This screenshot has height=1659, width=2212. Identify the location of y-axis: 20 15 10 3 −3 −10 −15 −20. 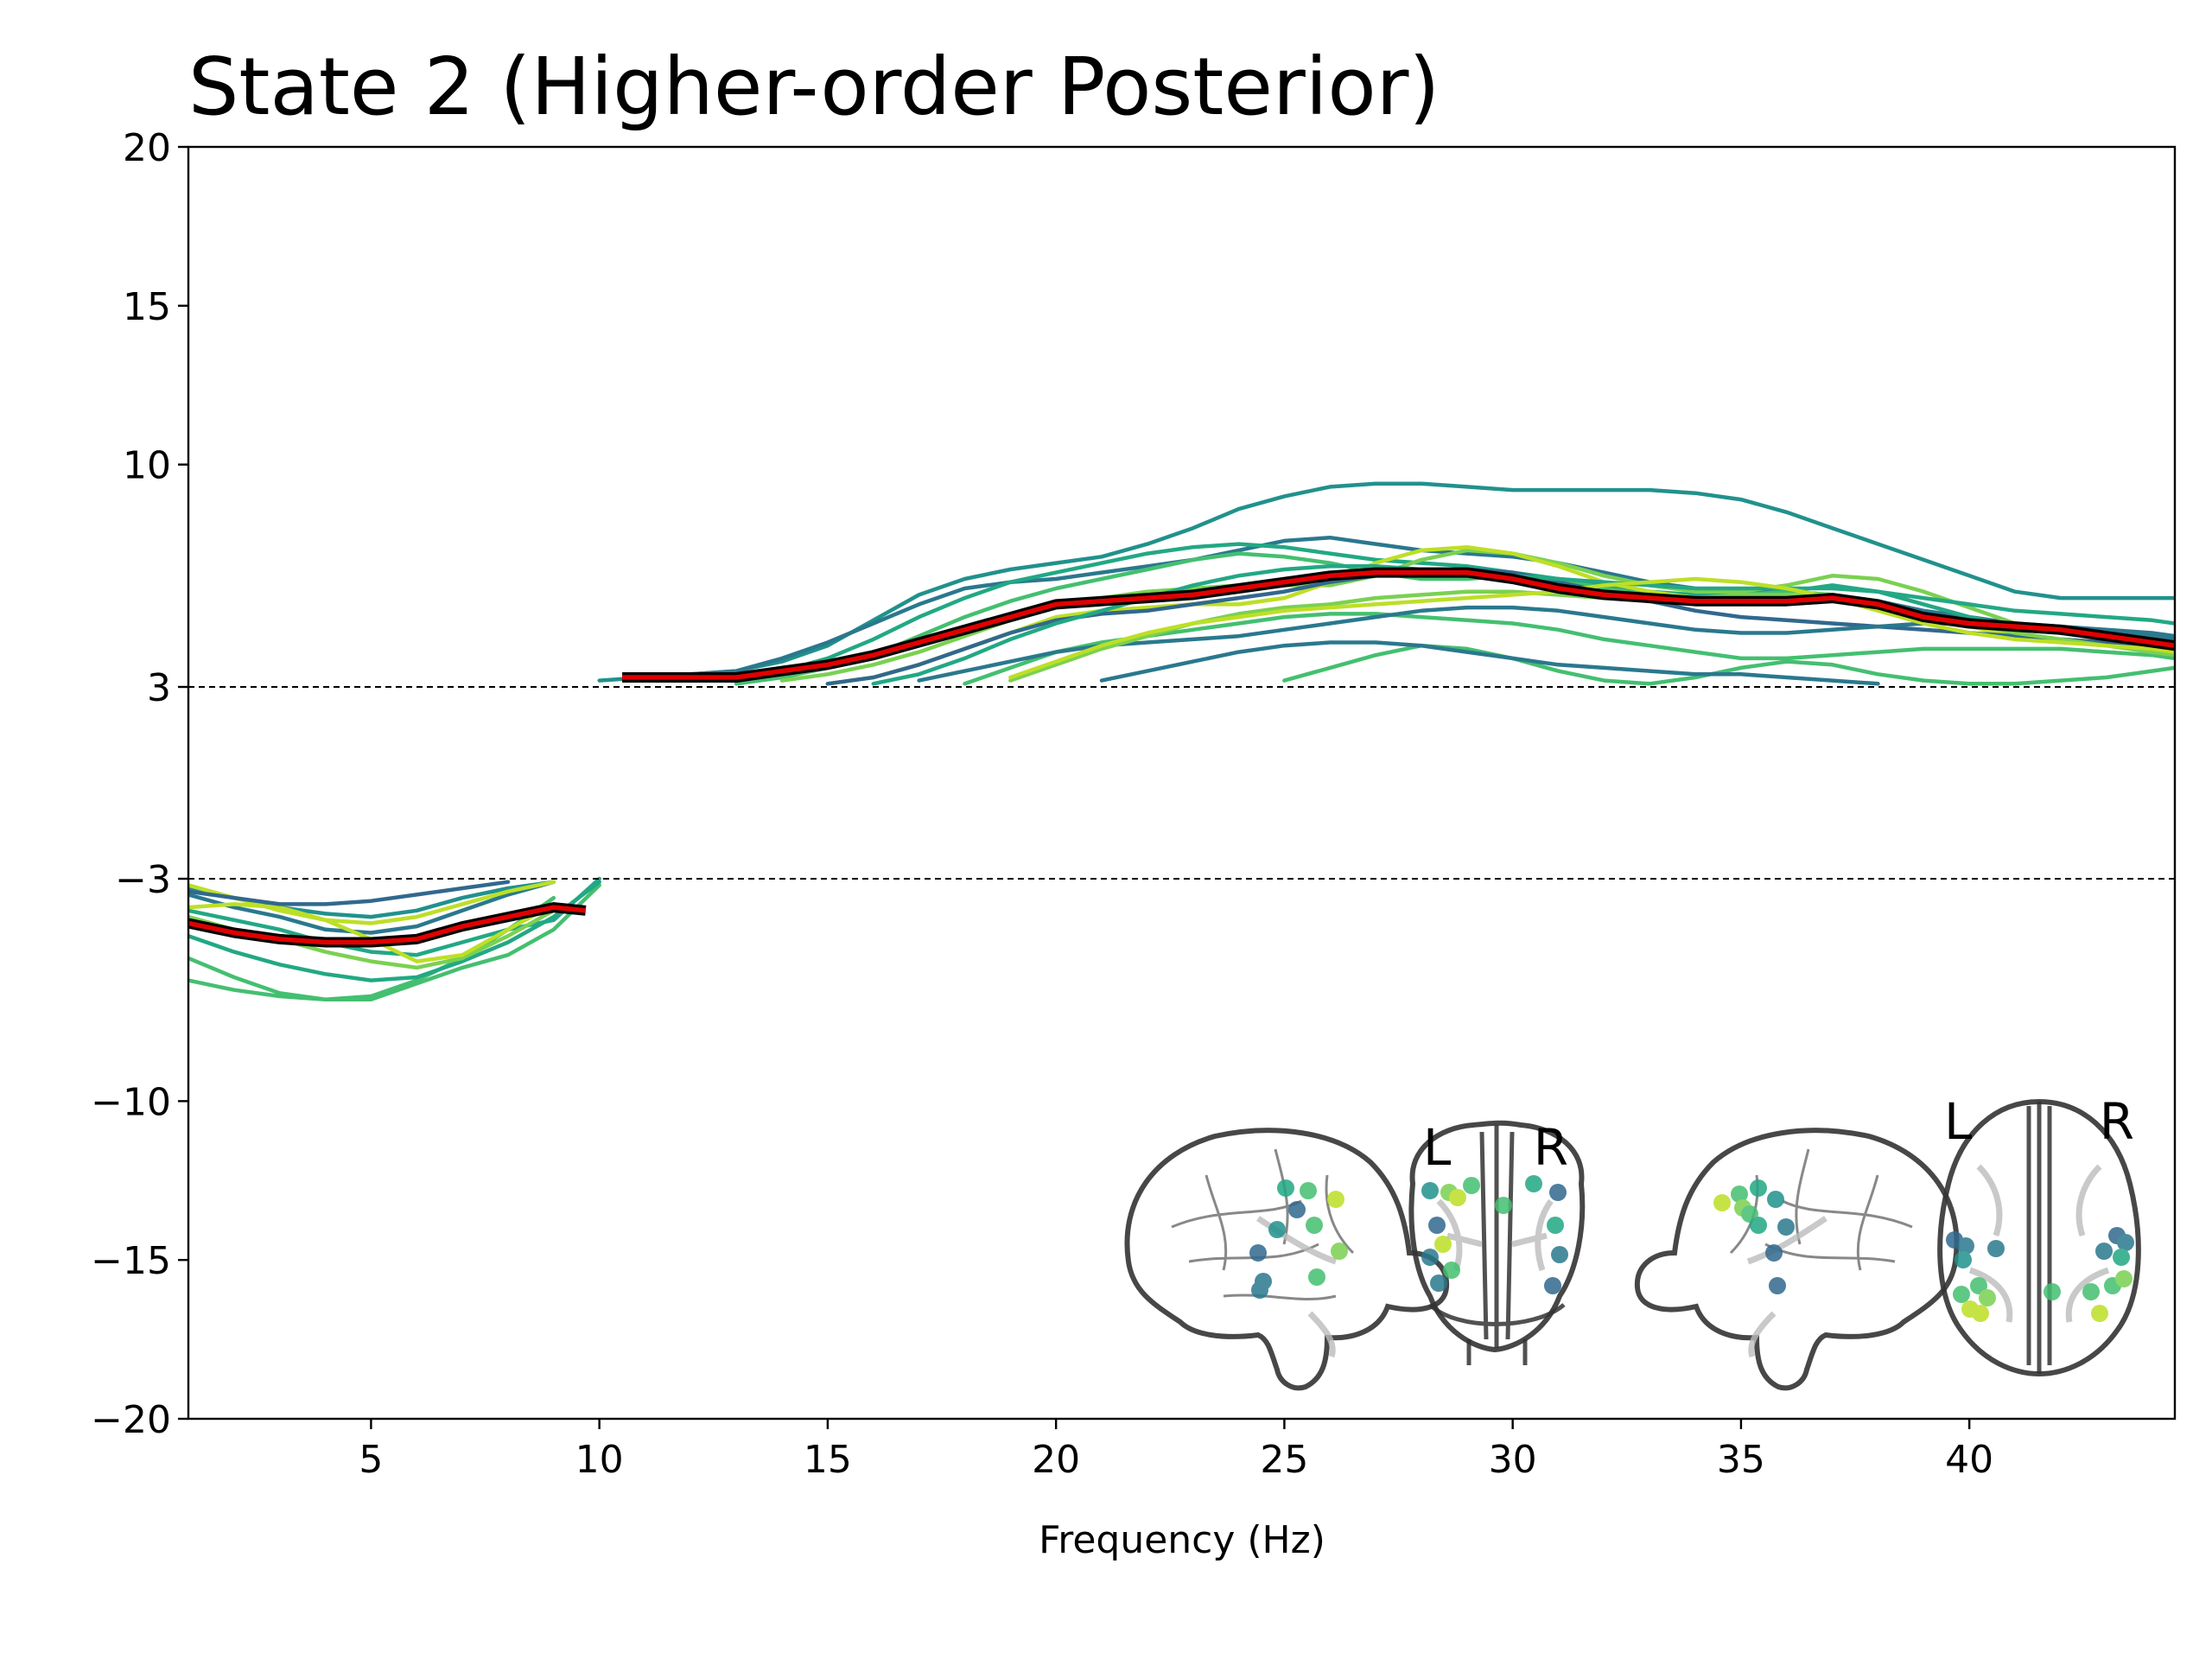
(139, 784).